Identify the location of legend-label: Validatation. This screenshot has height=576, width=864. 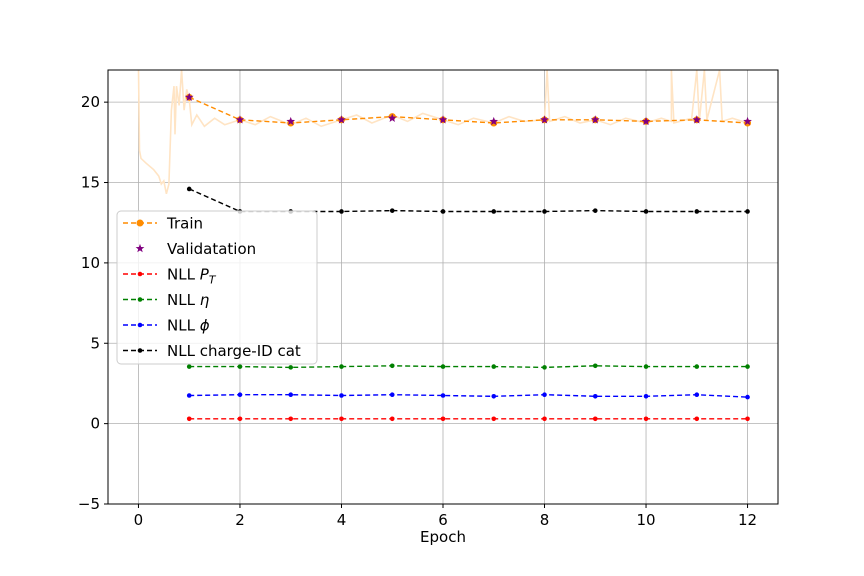
(211, 249).